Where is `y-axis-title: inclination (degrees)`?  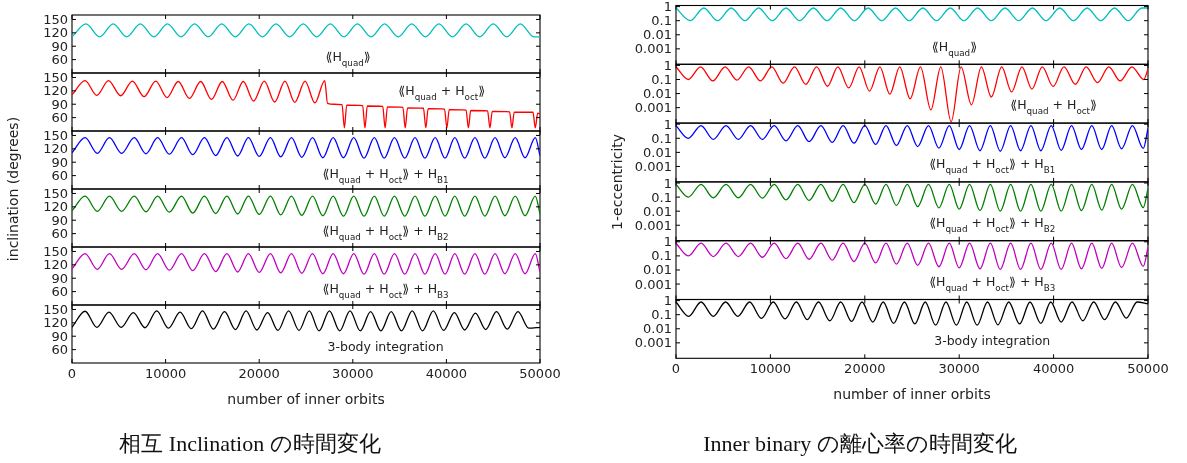
y-axis-title: inclination (degrees) is located at coordinates (13, 189).